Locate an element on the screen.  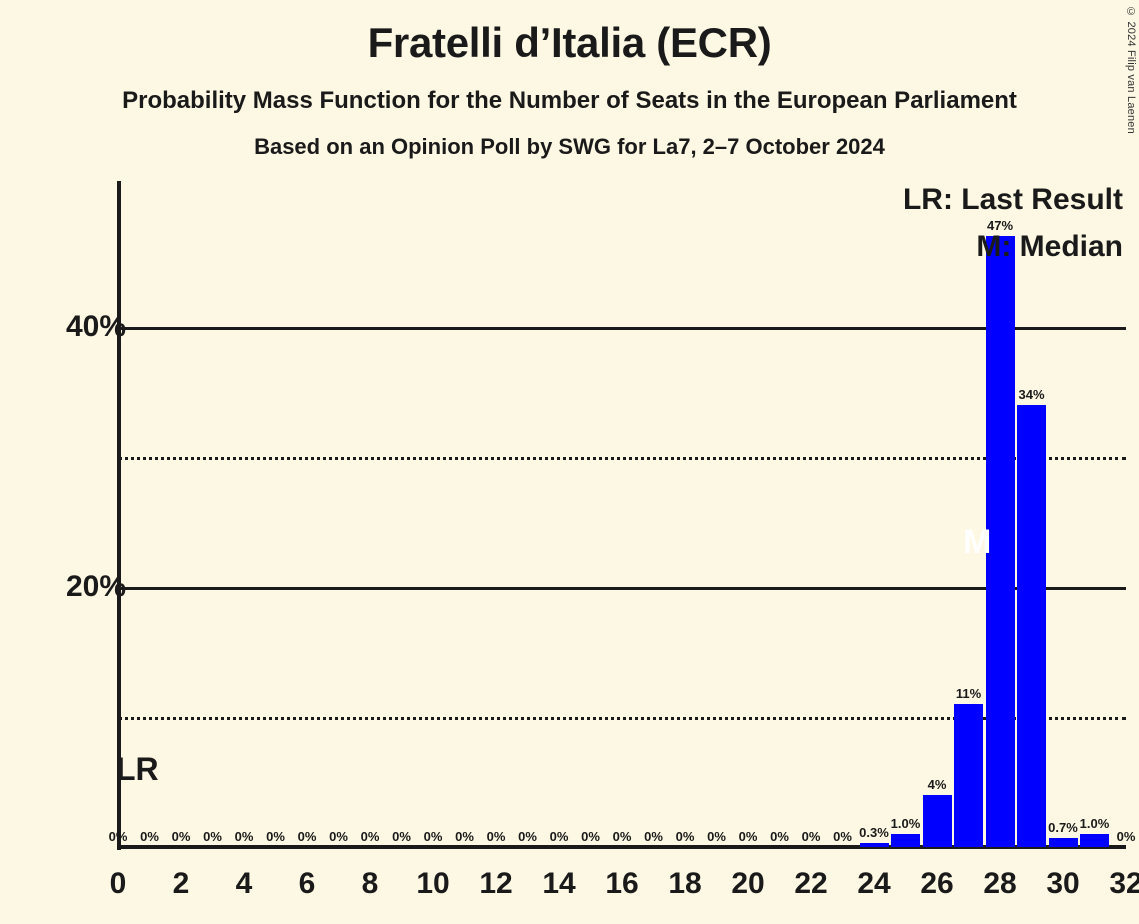
x-tick-label-20: 20 is located at coordinates (748, 883).